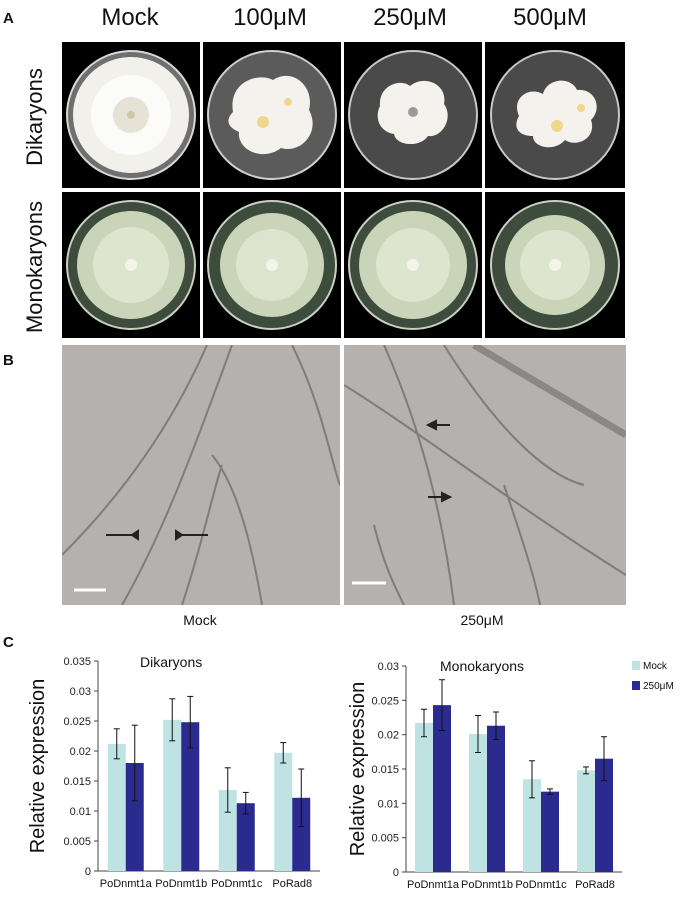  What do you see at coordinates (482, 620) in the screenshot?
I see `micrograph-caption-250: 250μM` at bounding box center [482, 620].